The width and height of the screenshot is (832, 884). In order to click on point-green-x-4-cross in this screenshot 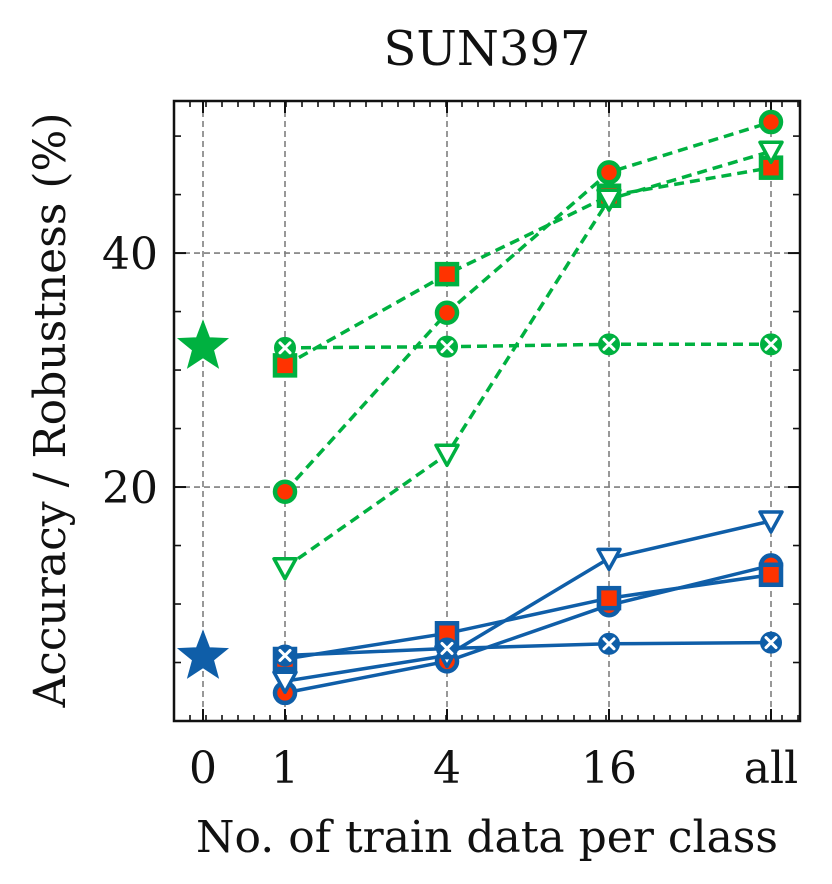, I will do `click(447, 347)`.